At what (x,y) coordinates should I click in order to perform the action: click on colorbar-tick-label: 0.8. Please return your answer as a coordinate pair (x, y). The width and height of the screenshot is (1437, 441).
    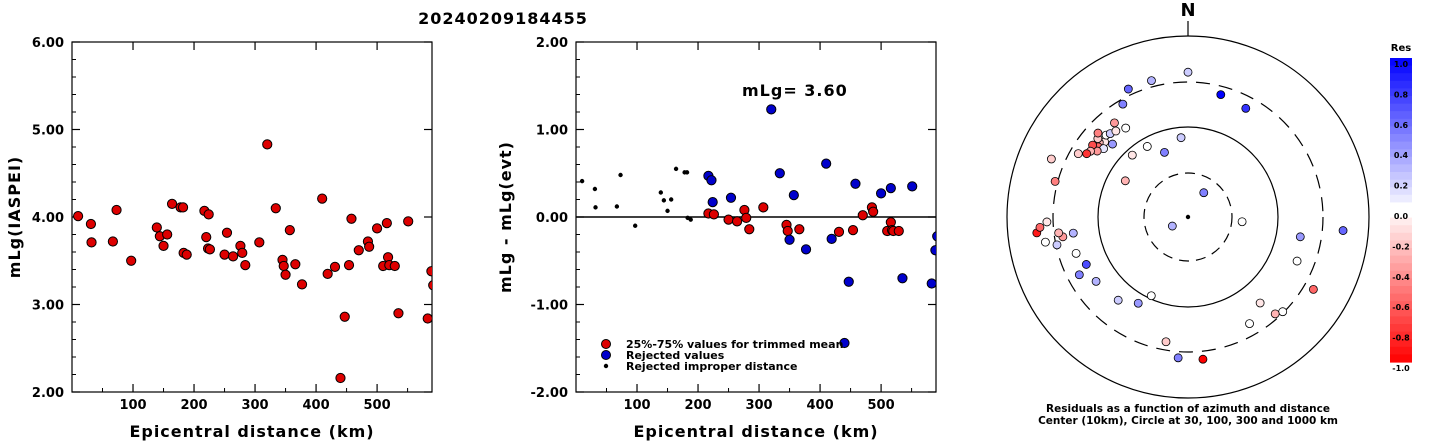
    Looking at the image, I should click on (1401, 94).